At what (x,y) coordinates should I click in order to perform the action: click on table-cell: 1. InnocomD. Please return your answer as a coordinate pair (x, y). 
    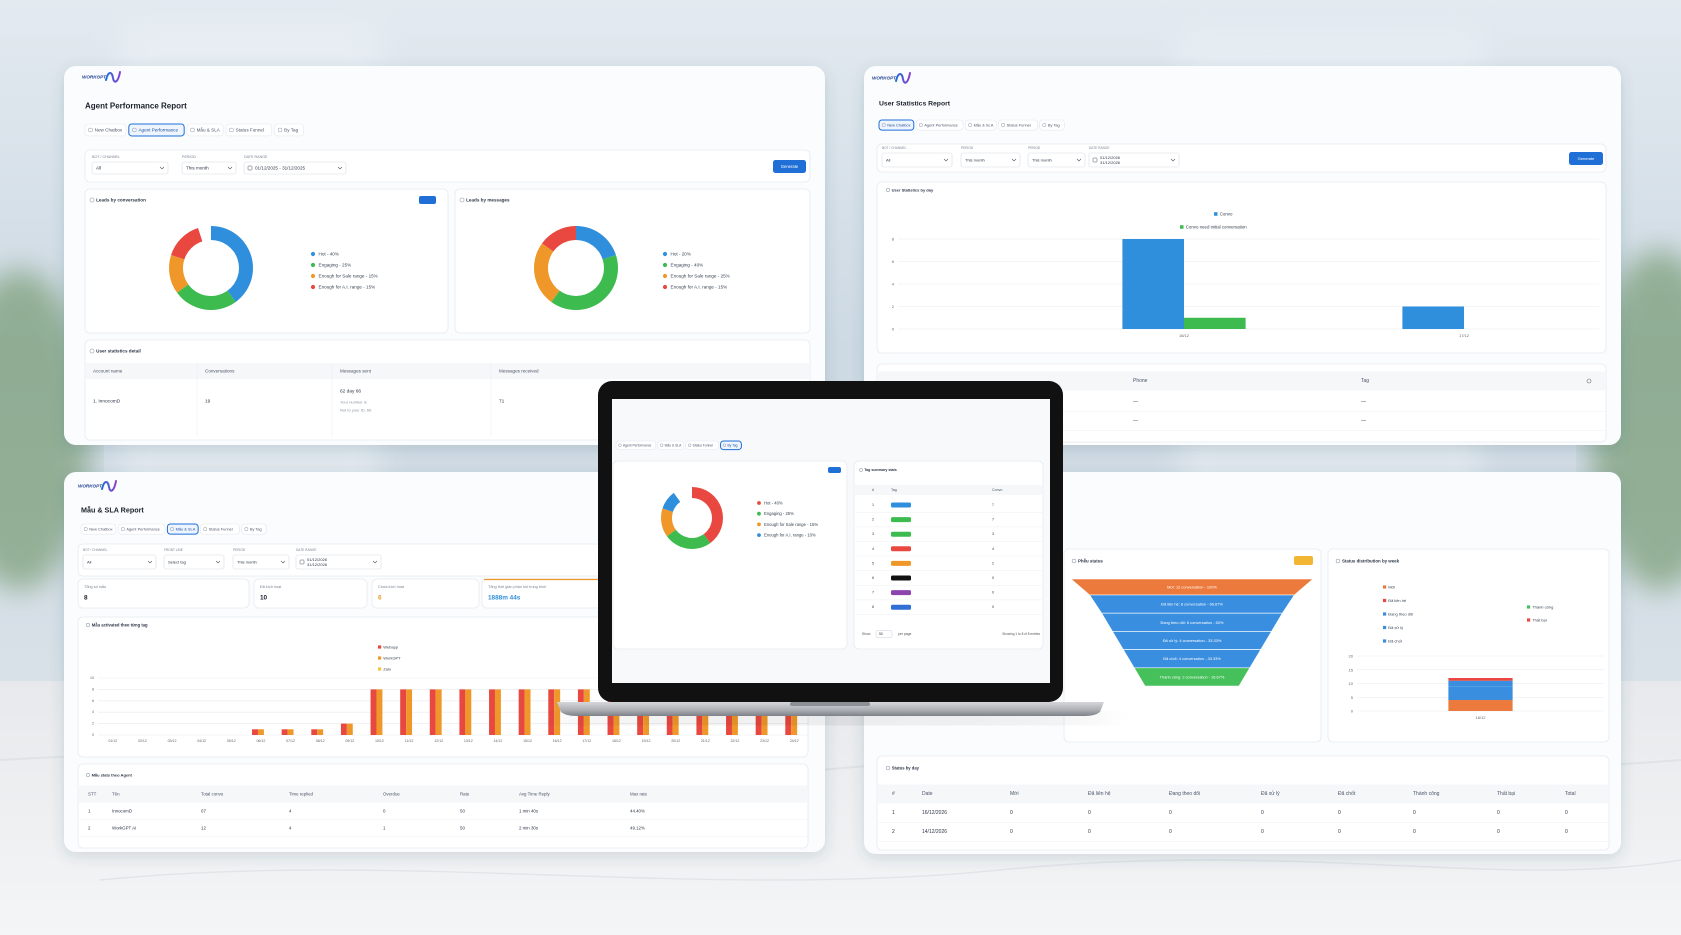
    Looking at the image, I should click on (107, 402).